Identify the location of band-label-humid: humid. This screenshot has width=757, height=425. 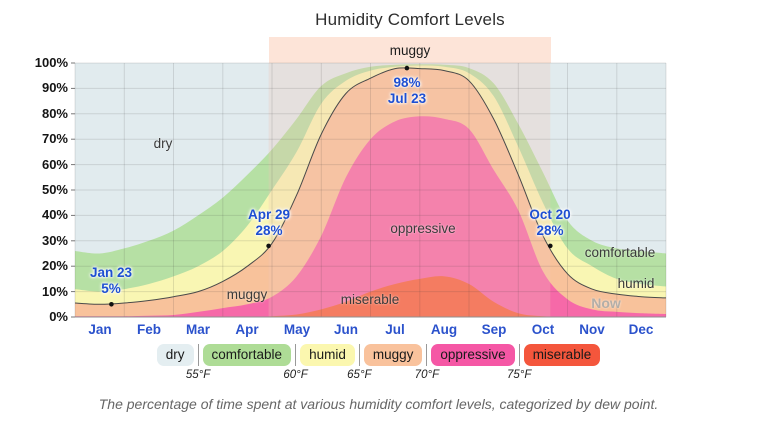
(636, 283).